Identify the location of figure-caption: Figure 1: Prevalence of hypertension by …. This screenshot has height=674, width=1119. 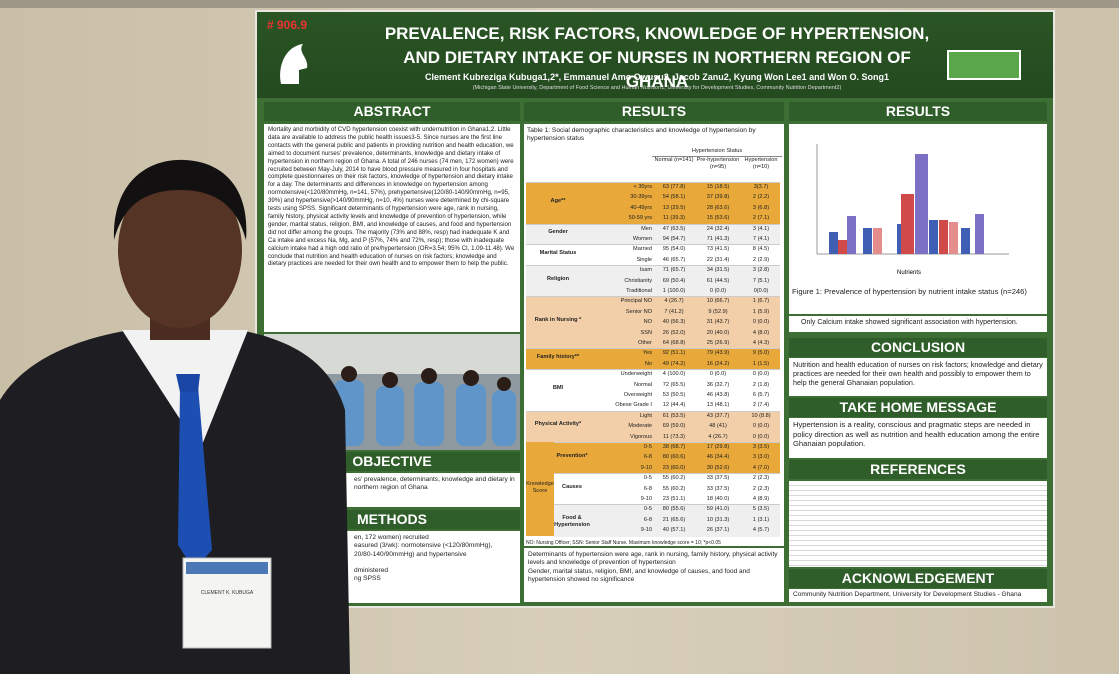
(909, 291).